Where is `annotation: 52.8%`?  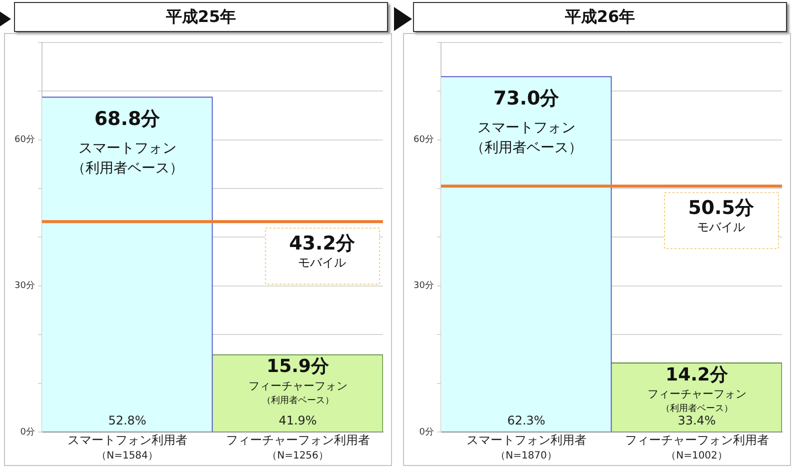 annotation: 52.8% is located at coordinates (127, 421).